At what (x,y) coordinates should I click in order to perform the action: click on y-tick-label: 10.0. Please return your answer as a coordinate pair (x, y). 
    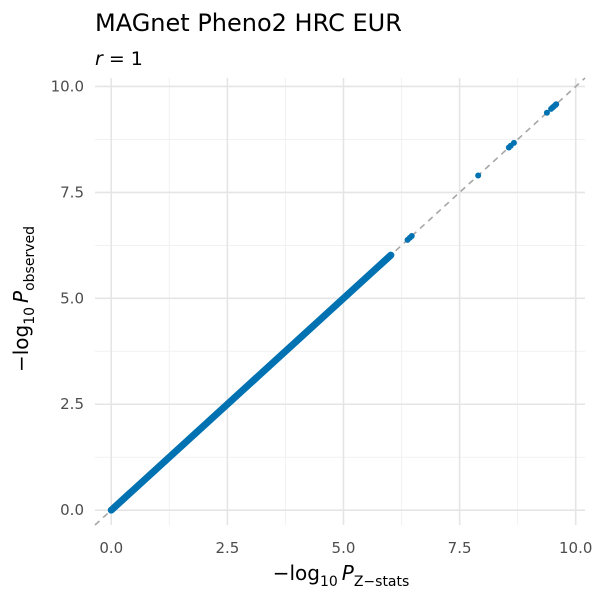
    Looking at the image, I should click on (67, 86).